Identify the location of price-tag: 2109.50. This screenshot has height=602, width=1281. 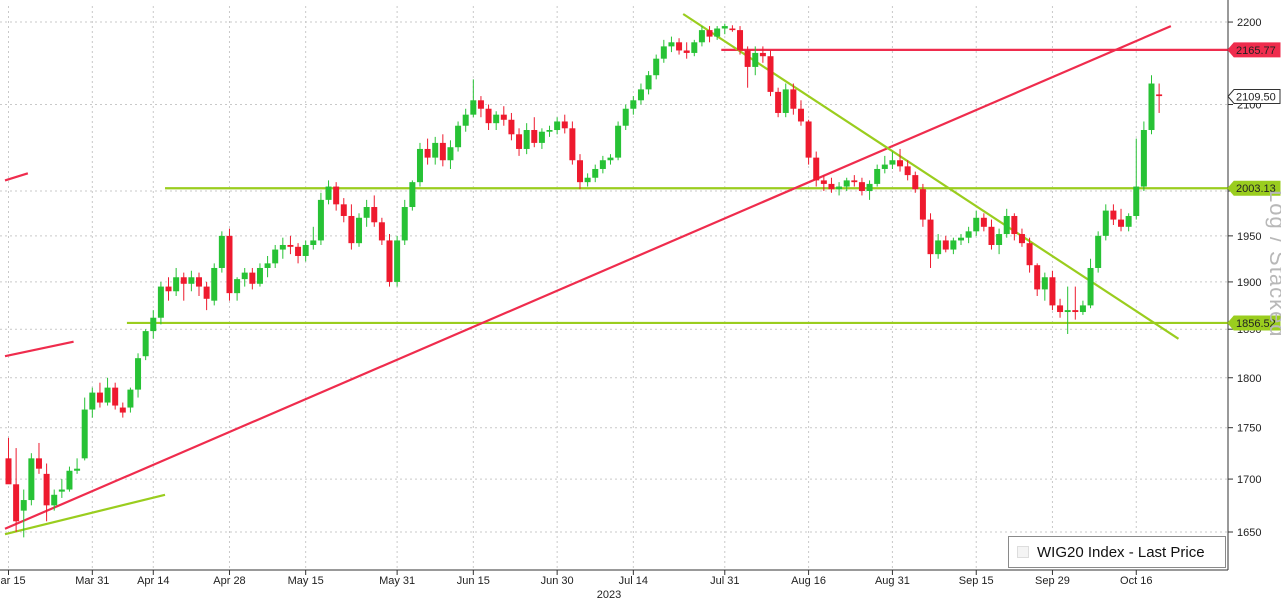
(1254, 97).